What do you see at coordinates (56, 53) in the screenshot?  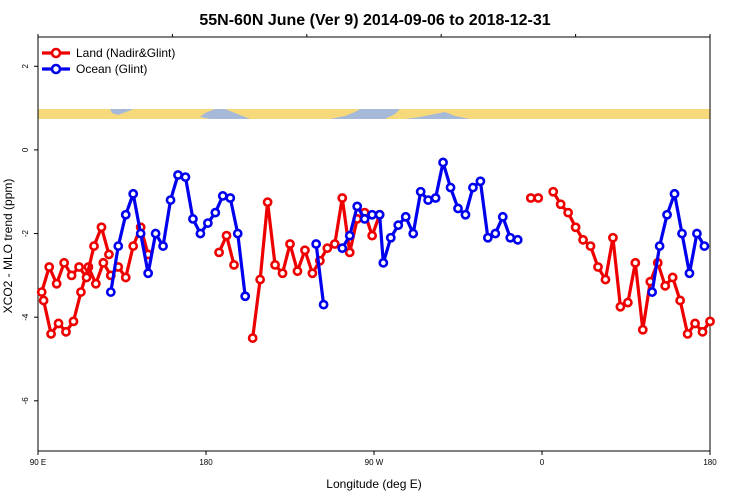 I see `legend-marker` at bounding box center [56, 53].